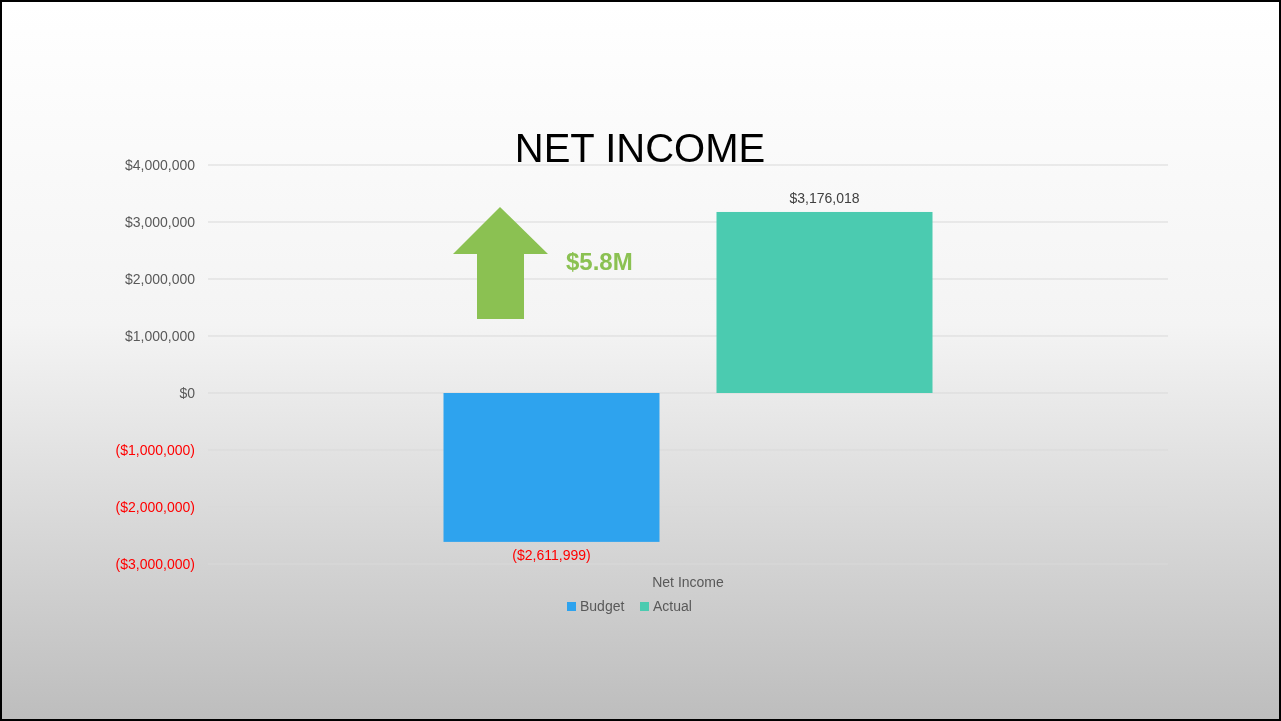 The height and width of the screenshot is (721, 1281). I want to click on y-tick-label: $2,000,000, so click(160, 279).